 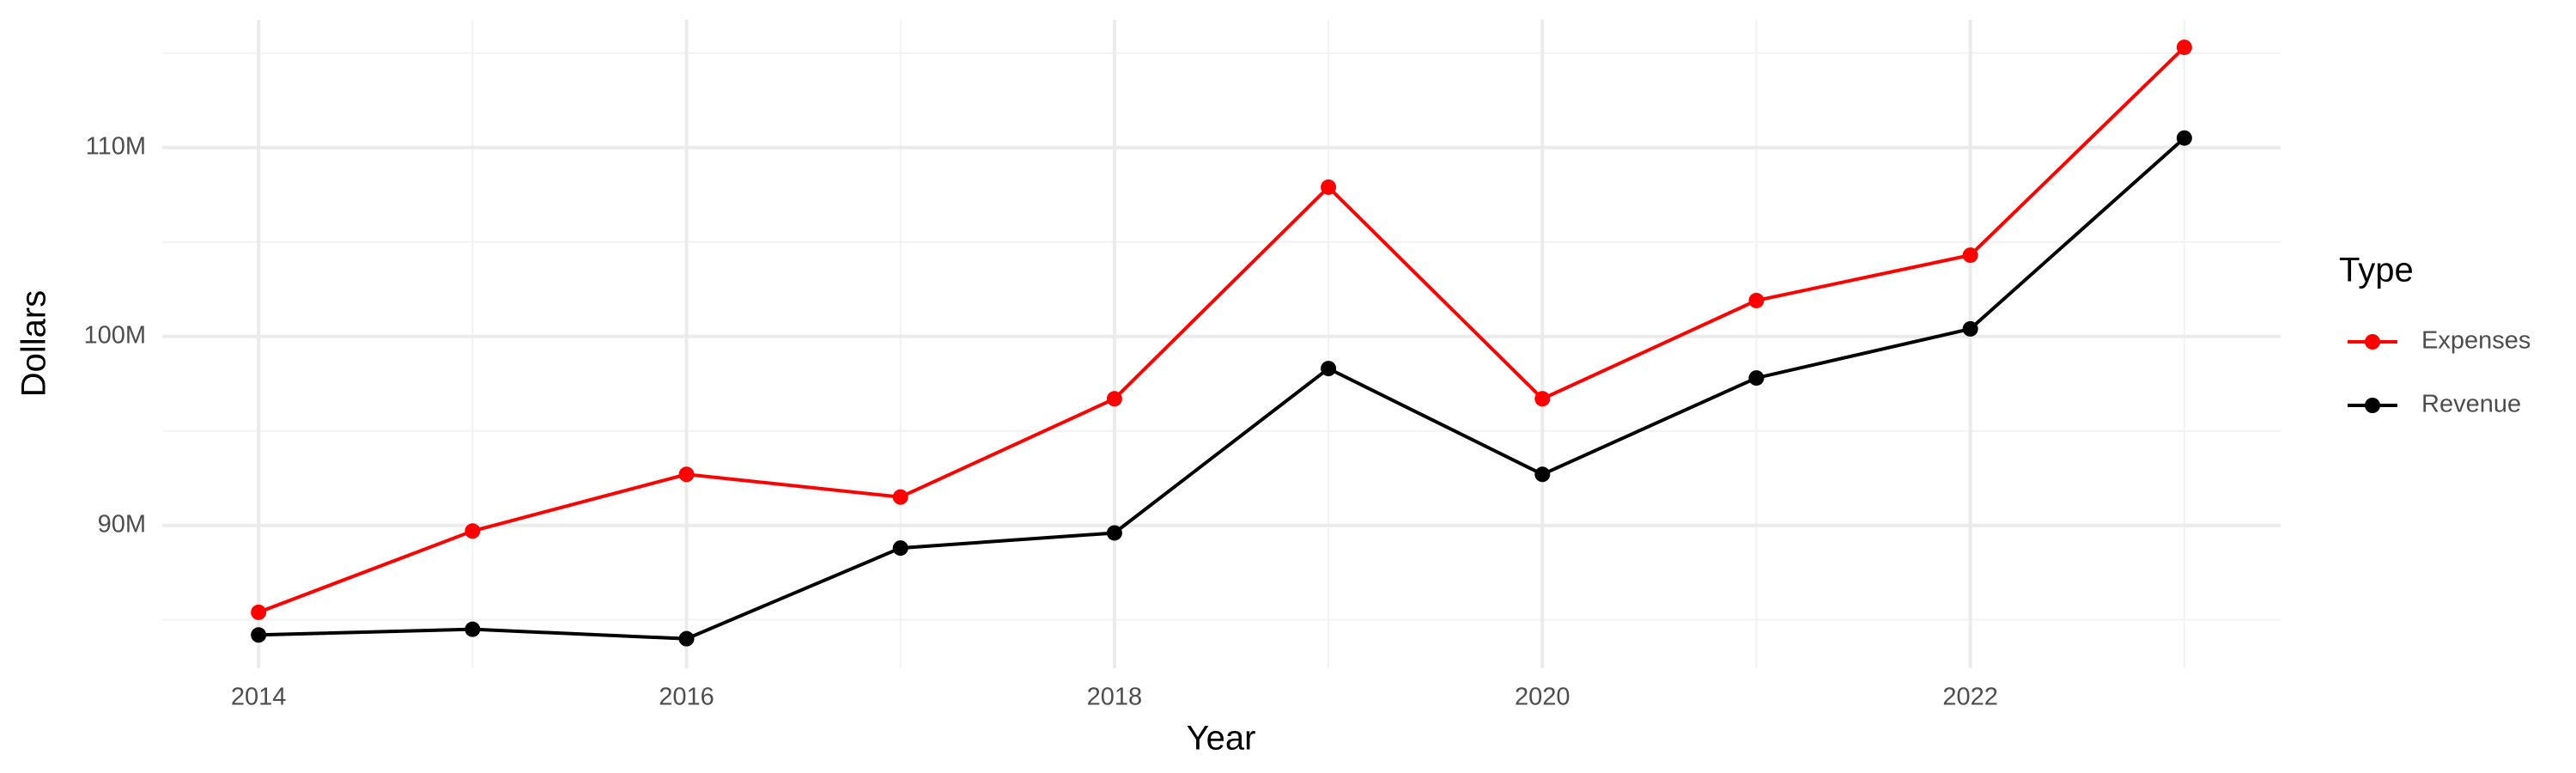 I want to click on y-tick-label: 110M, so click(x=116, y=146).